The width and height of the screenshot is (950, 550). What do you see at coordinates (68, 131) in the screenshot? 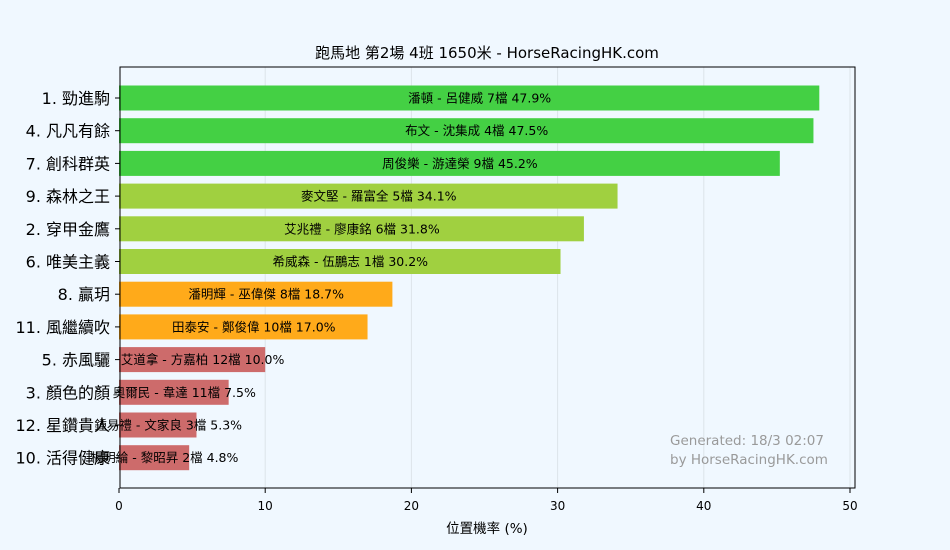
I see `y-tick-label: 4. 凡凡有餘` at bounding box center [68, 131].